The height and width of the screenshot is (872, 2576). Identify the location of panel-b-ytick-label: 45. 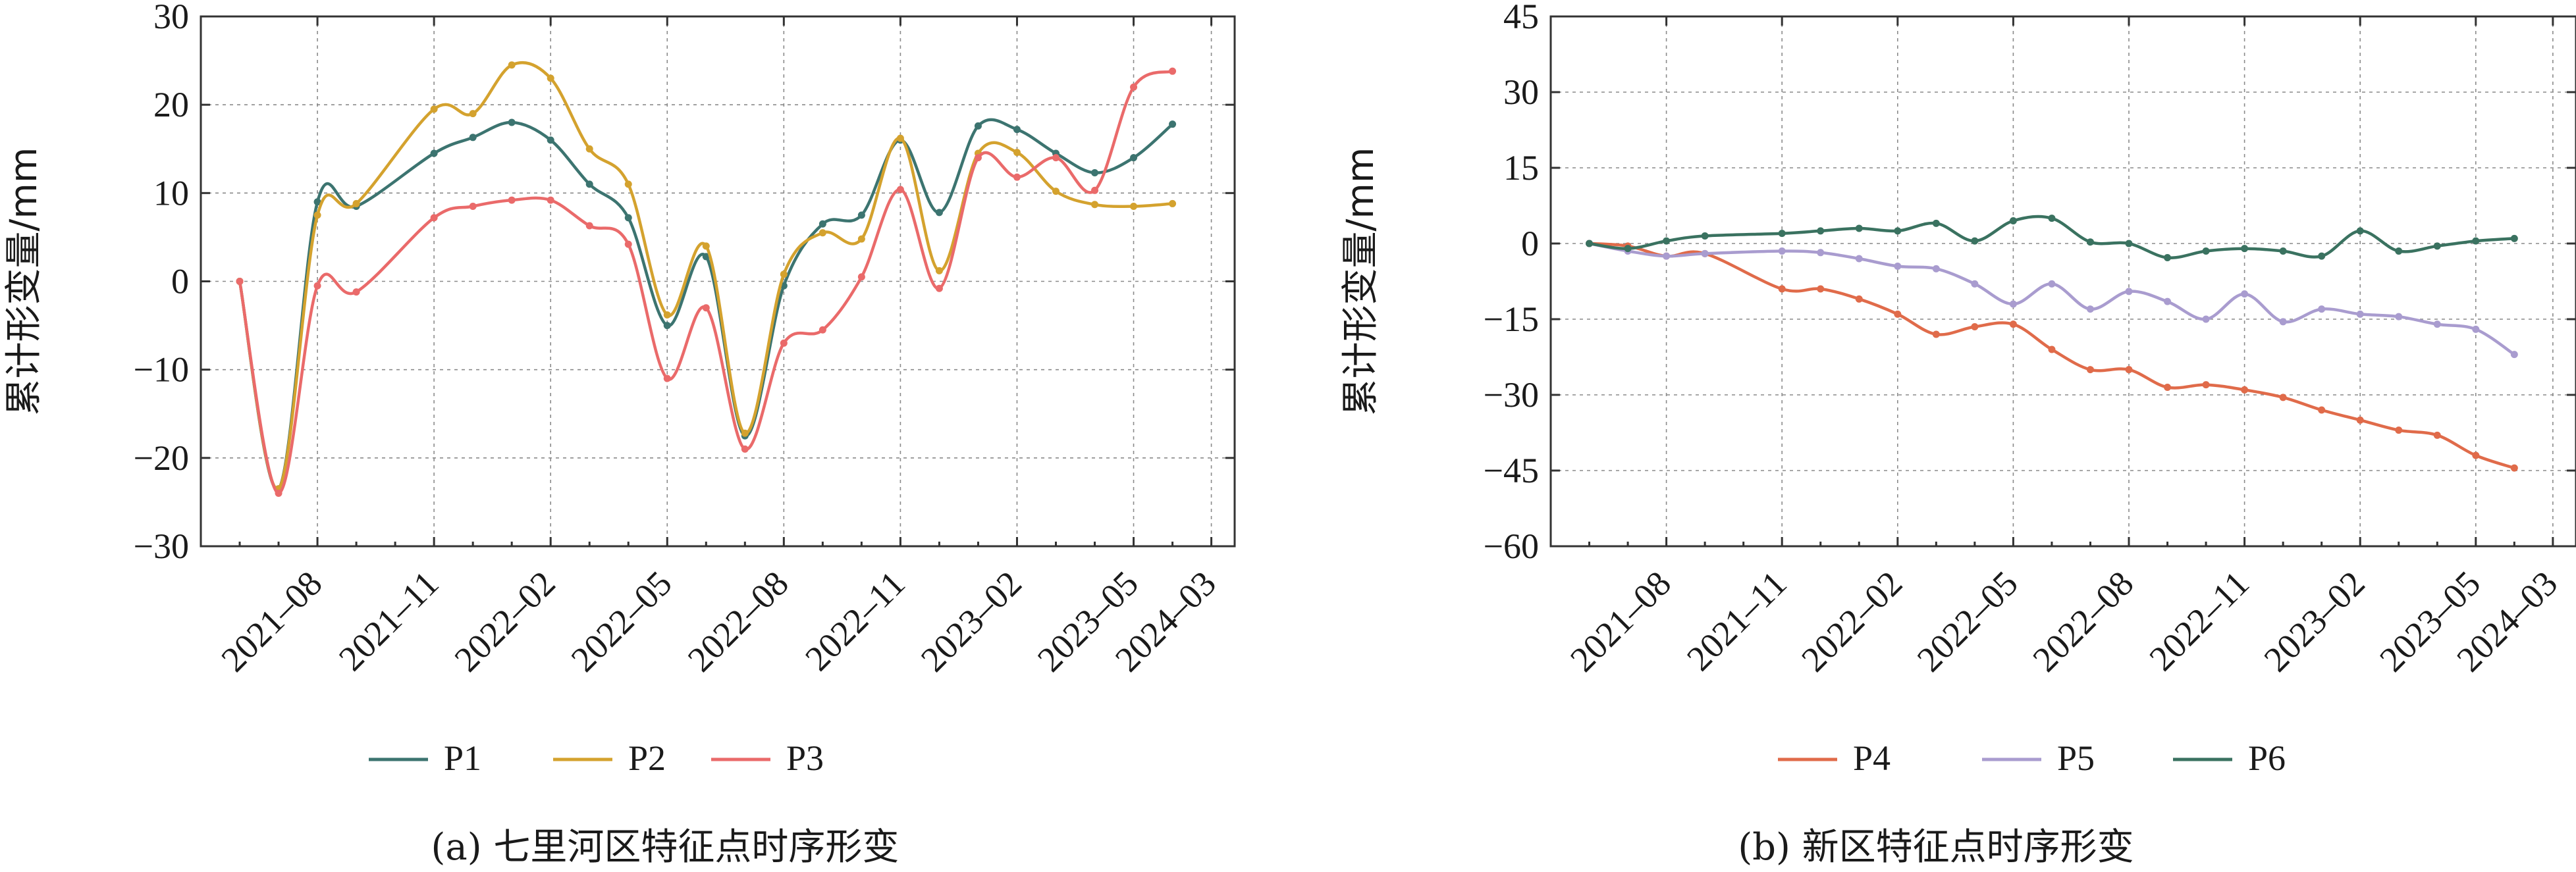
(1521, 18).